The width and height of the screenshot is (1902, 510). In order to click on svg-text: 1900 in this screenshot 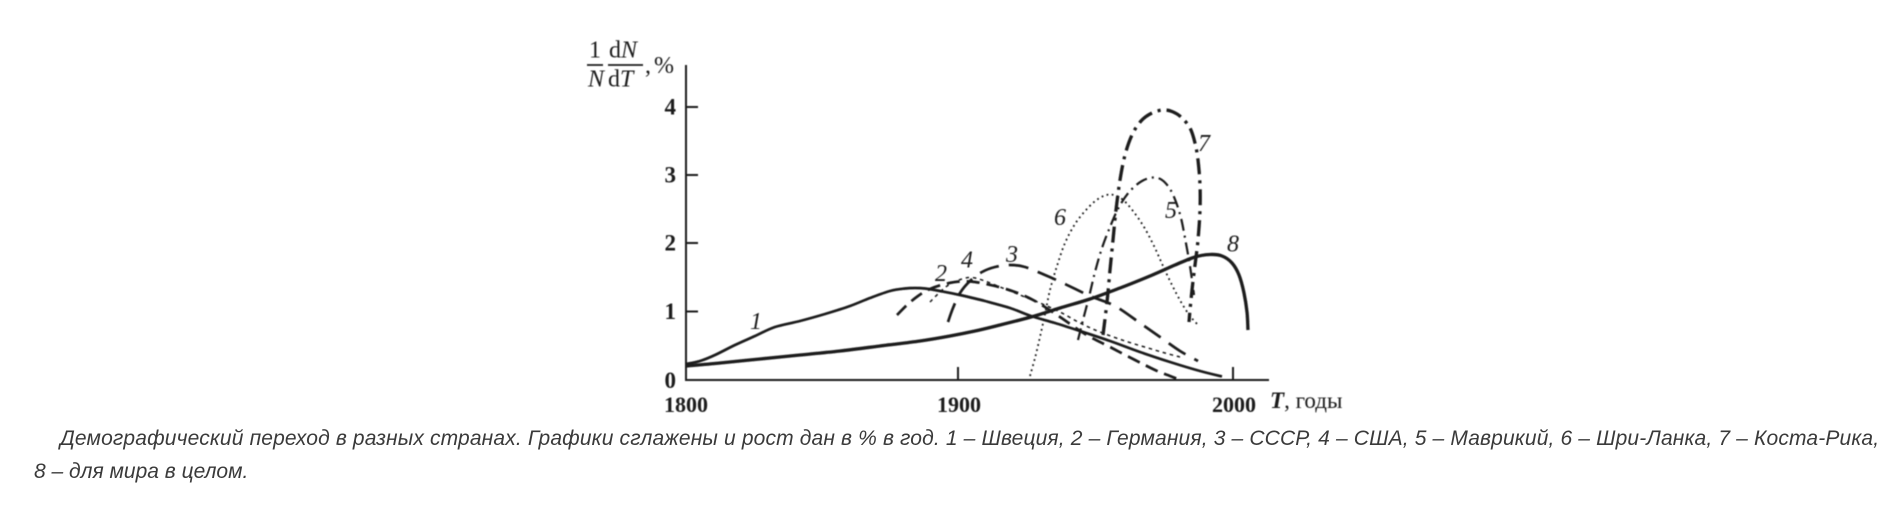, I will do `click(959, 404)`.